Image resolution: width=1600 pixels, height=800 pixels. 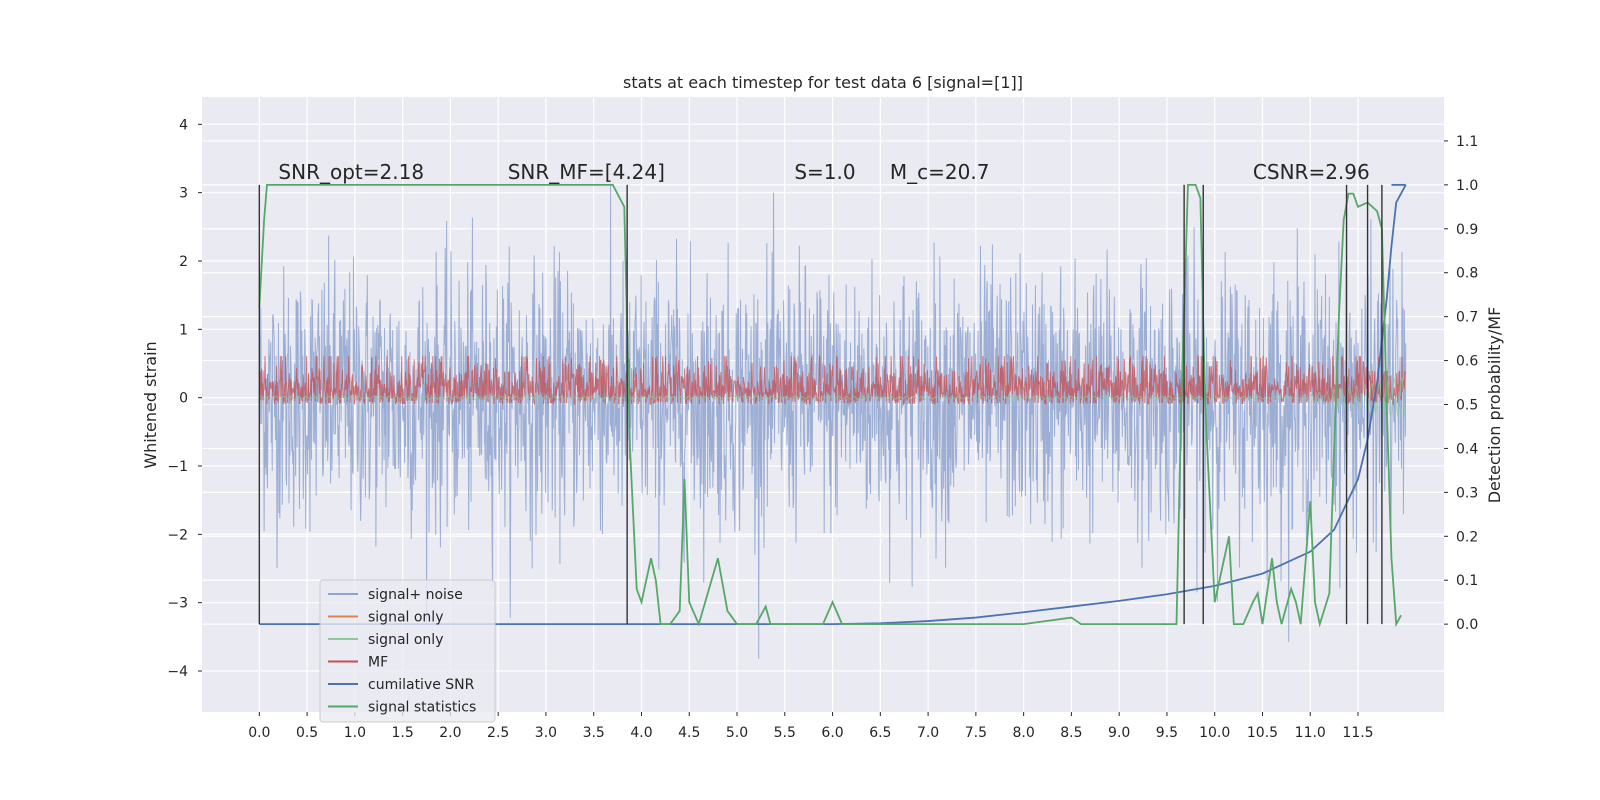 I want to click on y-right-tick-label: 0.1, so click(x=1467, y=581).